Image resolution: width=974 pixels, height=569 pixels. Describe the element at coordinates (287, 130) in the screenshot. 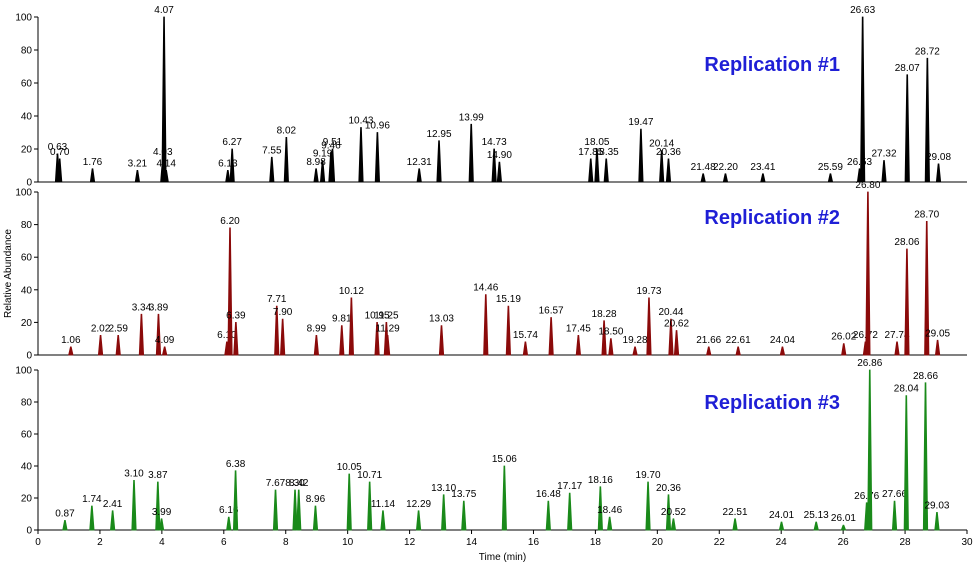

I see `peak-label: 8.02` at that location.